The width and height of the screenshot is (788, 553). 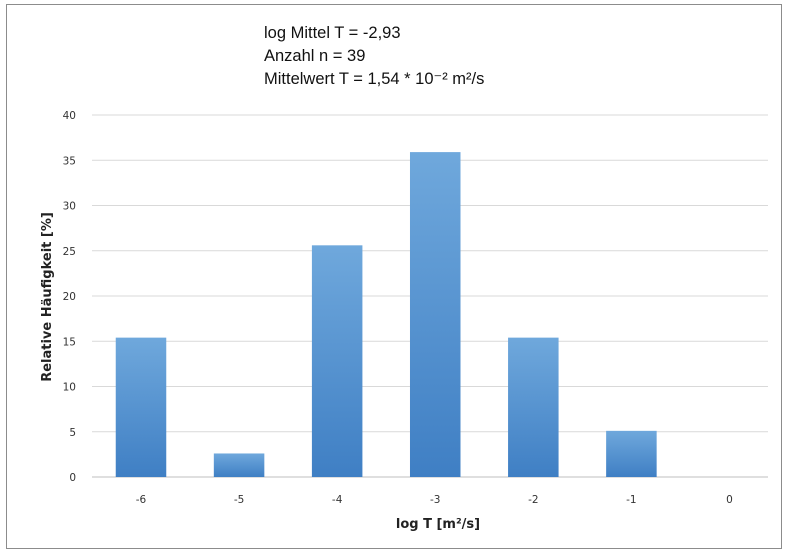 I want to click on x-tick-labels: -6 -5 -4 -3 -2 -1 0, so click(x=434, y=500).